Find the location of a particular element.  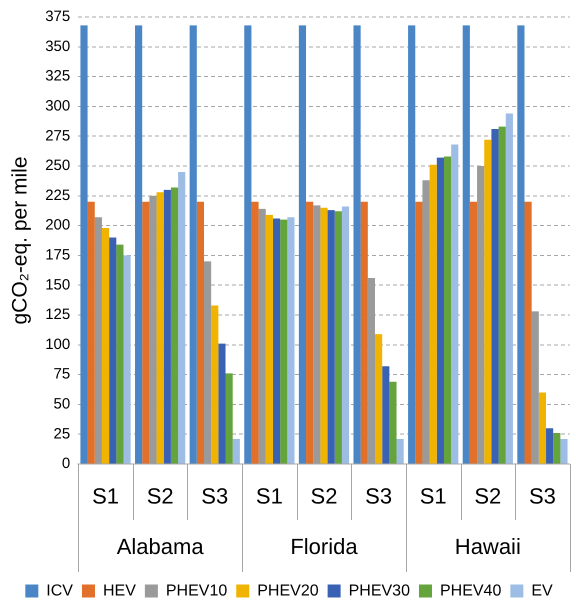

y-tick-label: 75 is located at coordinates (62, 374).